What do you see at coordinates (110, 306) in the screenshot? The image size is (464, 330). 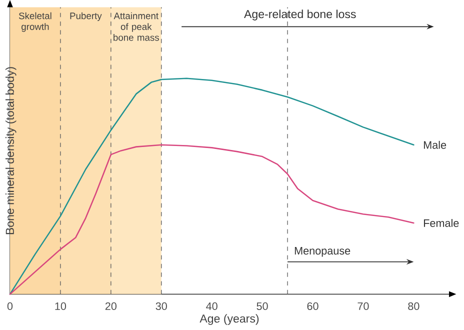 I see `x-tick-label: 20` at bounding box center [110, 306].